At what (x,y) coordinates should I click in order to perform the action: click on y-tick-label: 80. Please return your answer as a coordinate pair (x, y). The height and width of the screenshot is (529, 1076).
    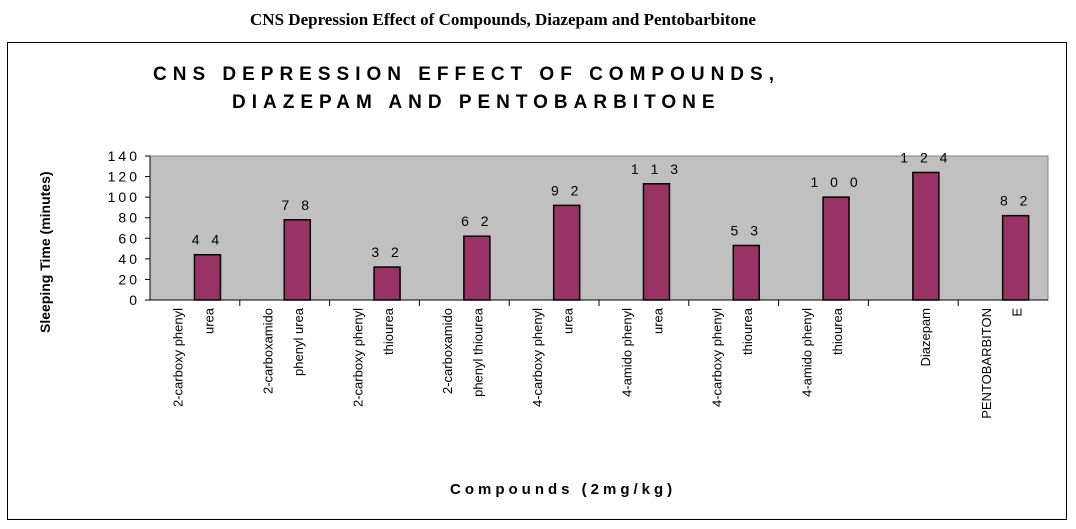
    Looking at the image, I should click on (129, 218).